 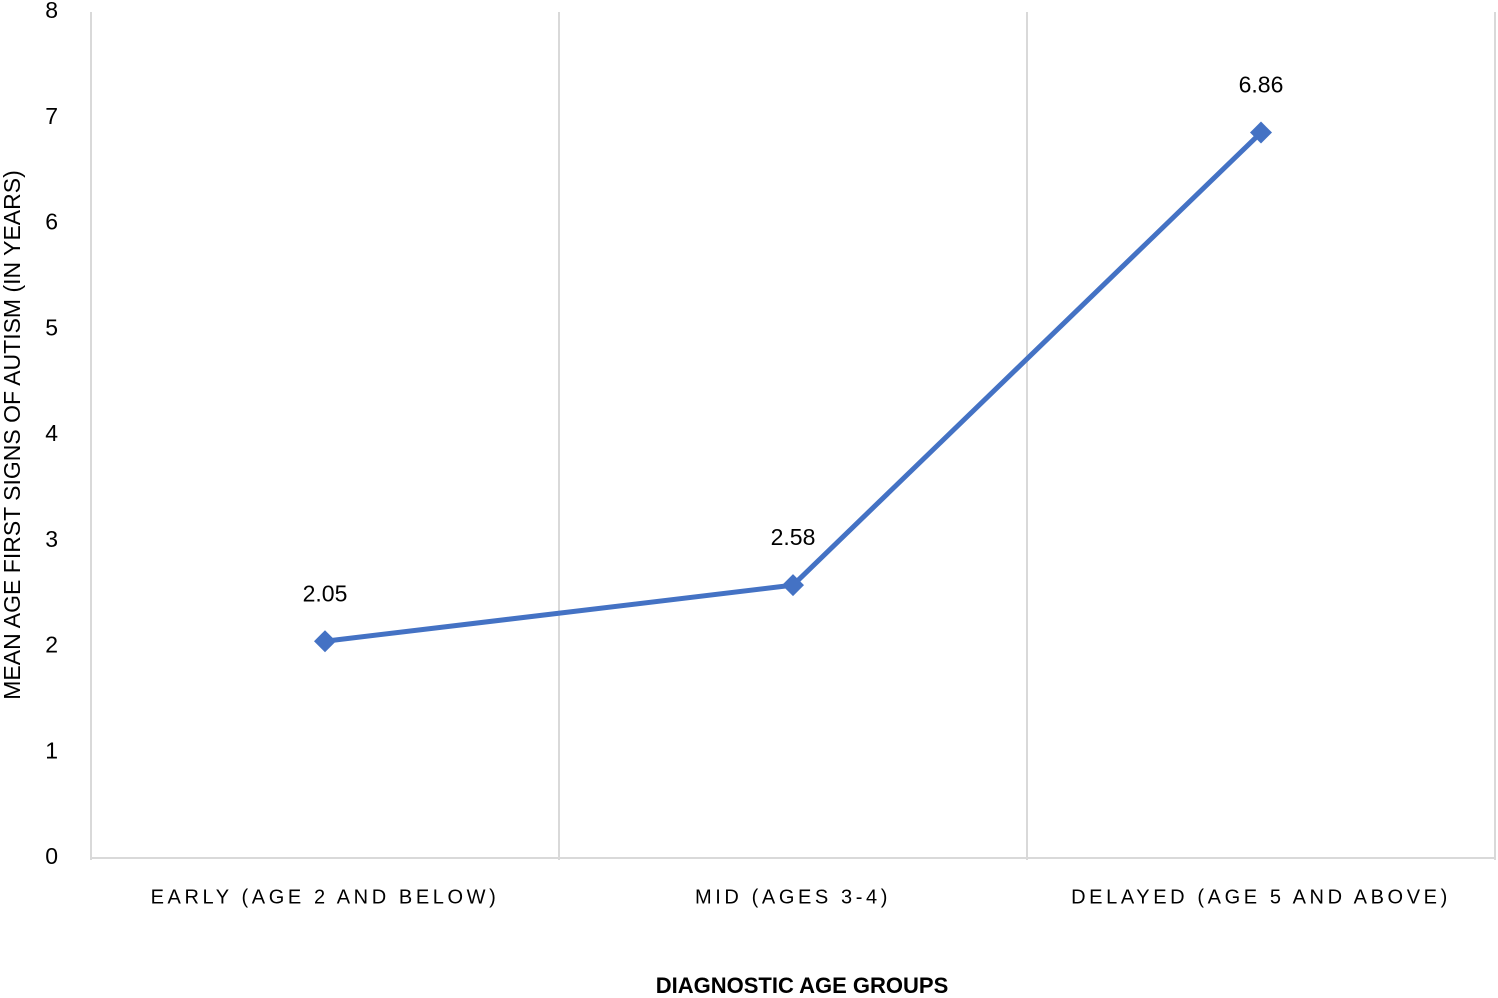 I want to click on data-label: 6.86, so click(x=1261, y=85).